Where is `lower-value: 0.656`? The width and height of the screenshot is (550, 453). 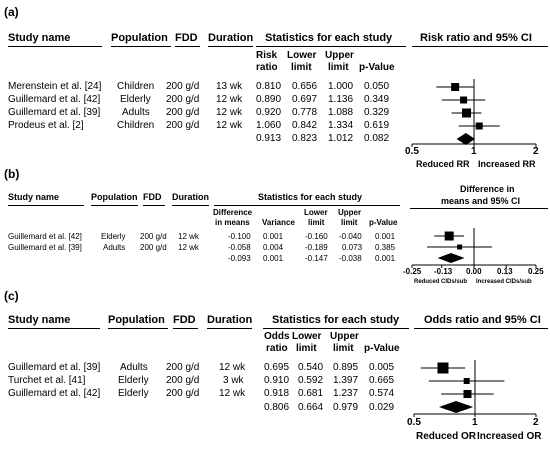
lower-value: 0.656 is located at coordinates (305, 86).